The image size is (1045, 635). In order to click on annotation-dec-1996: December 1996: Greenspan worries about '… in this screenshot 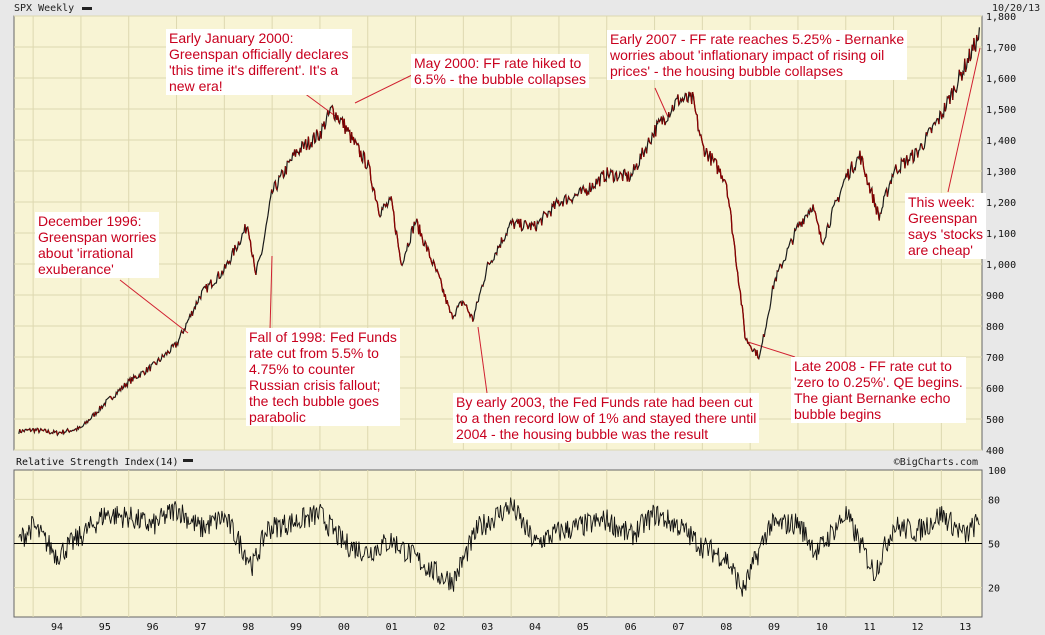, I will do `click(97, 245)`.